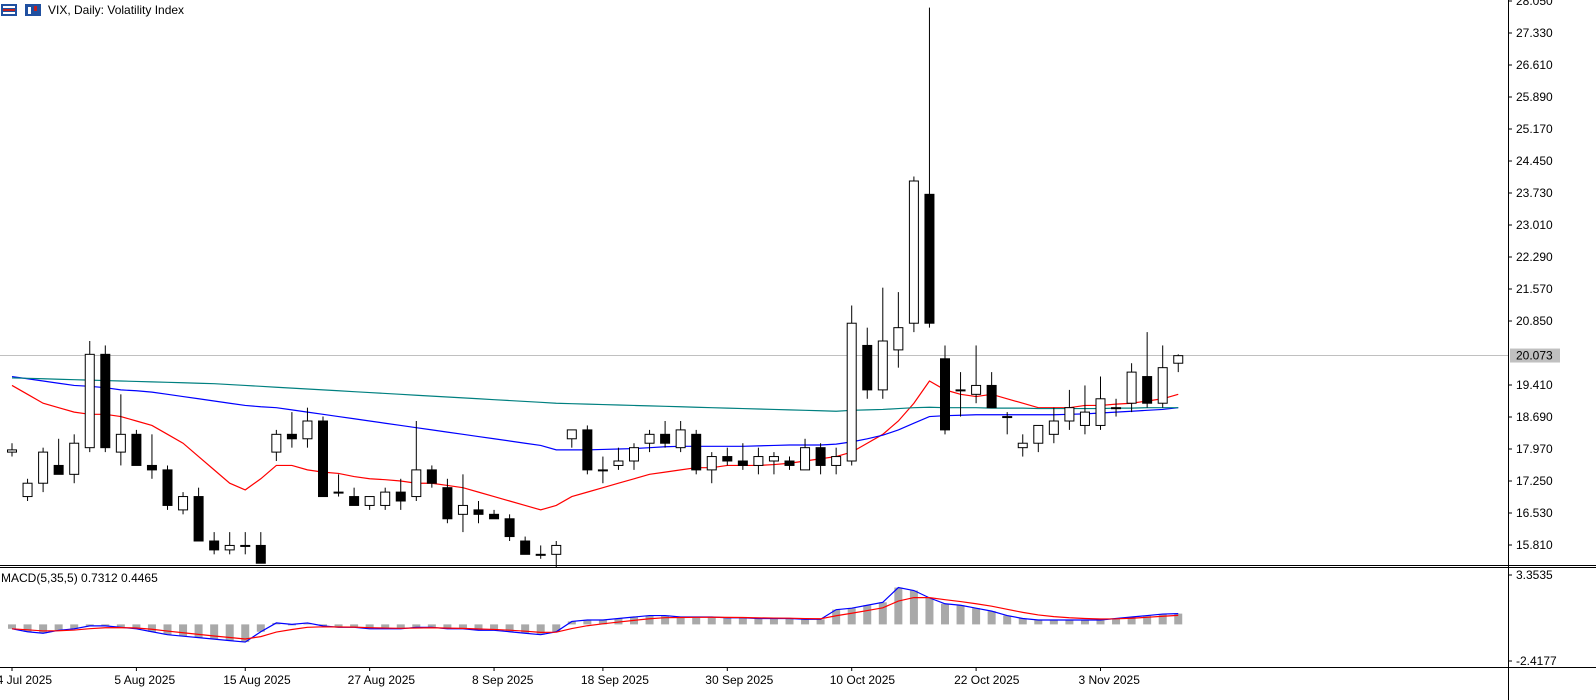  I want to click on price-tick-label: 18.690, so click(1534, 417).